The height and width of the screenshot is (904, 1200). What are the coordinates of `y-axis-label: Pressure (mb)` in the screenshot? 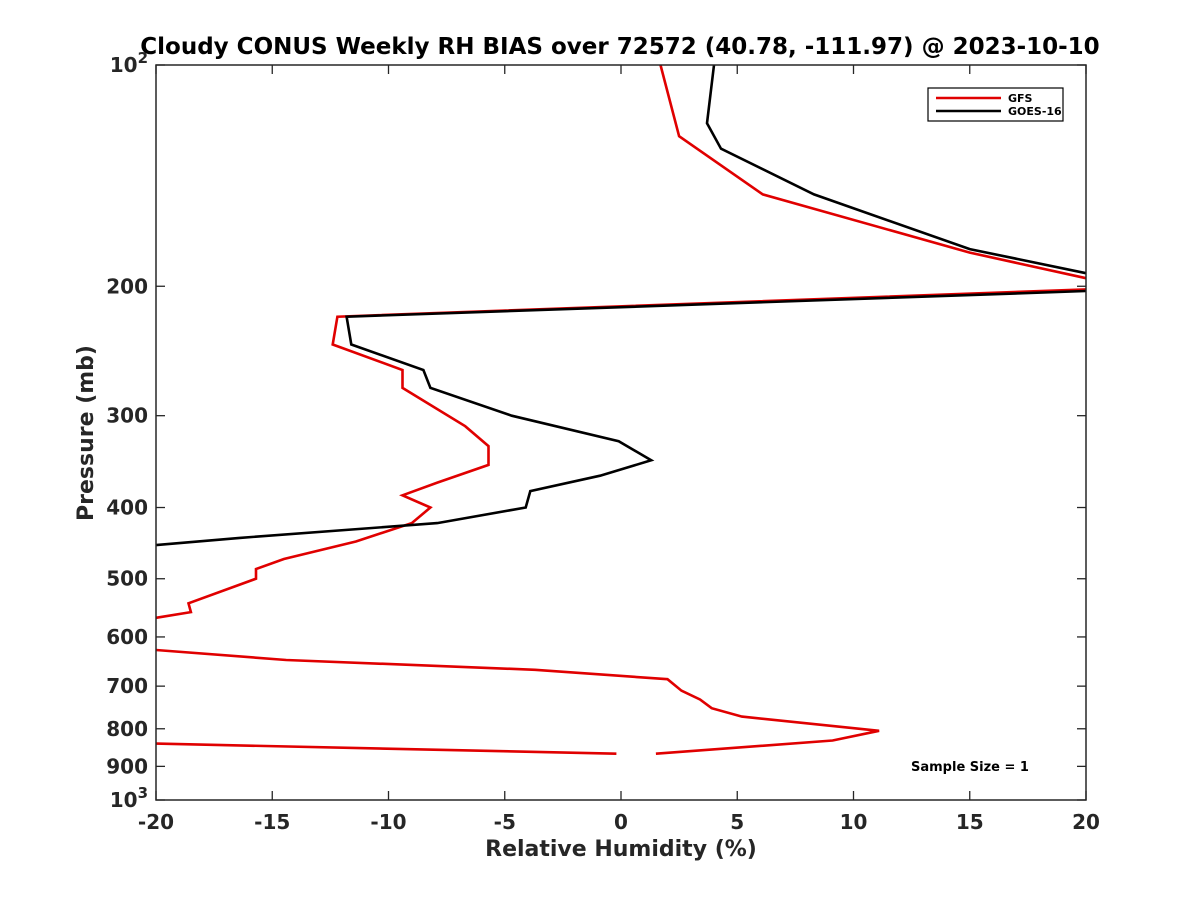 It's located at (86, 433).